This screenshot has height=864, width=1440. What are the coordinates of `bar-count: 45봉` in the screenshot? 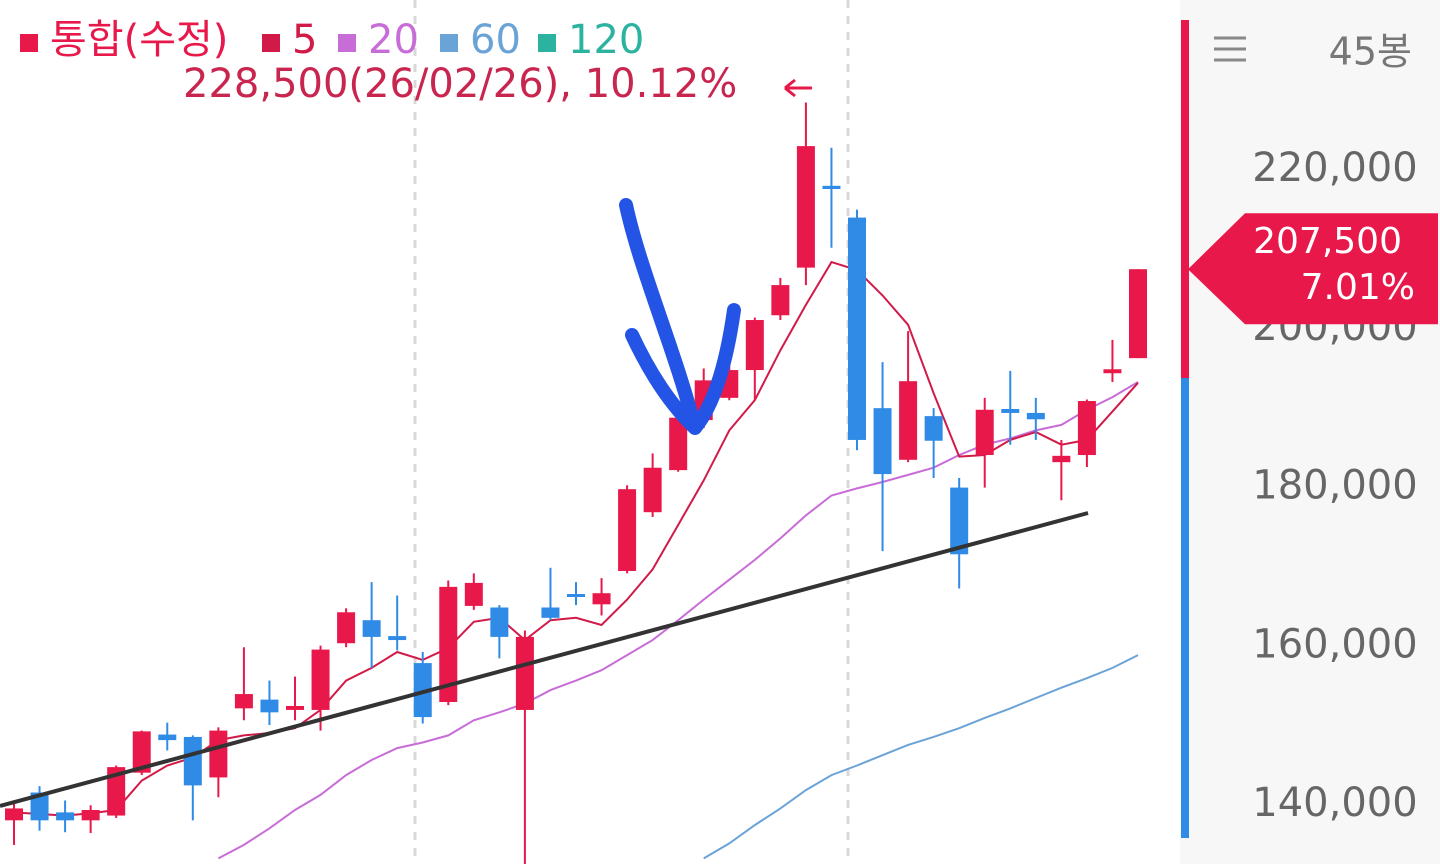 It's located at (1370, 52).